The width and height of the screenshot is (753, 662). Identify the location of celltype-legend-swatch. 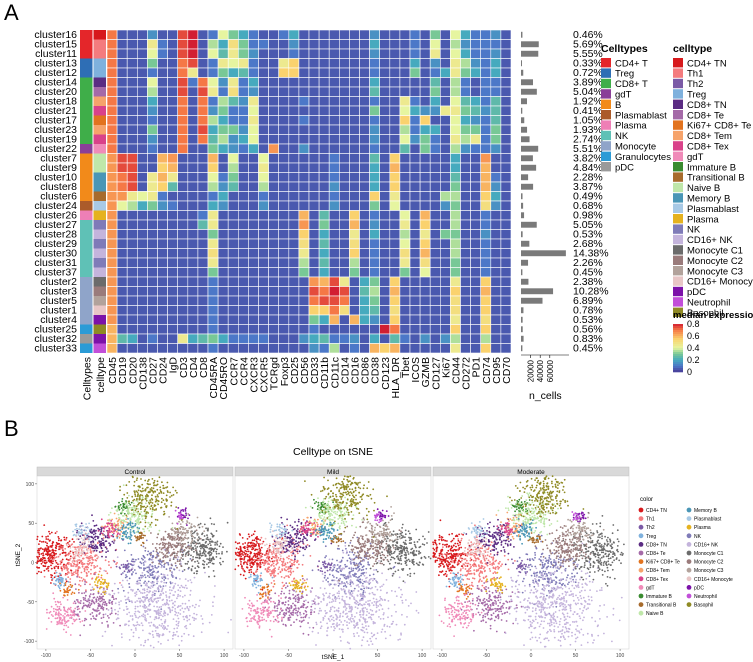
(678, 187).